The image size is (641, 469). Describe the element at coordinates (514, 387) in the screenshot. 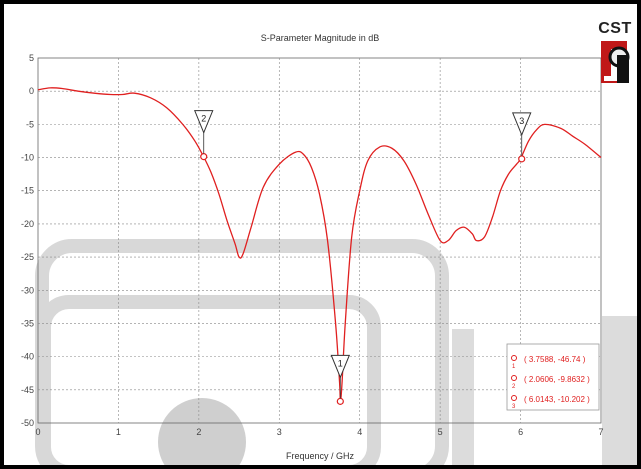

I see `readout-marker-id: 2` at that location.